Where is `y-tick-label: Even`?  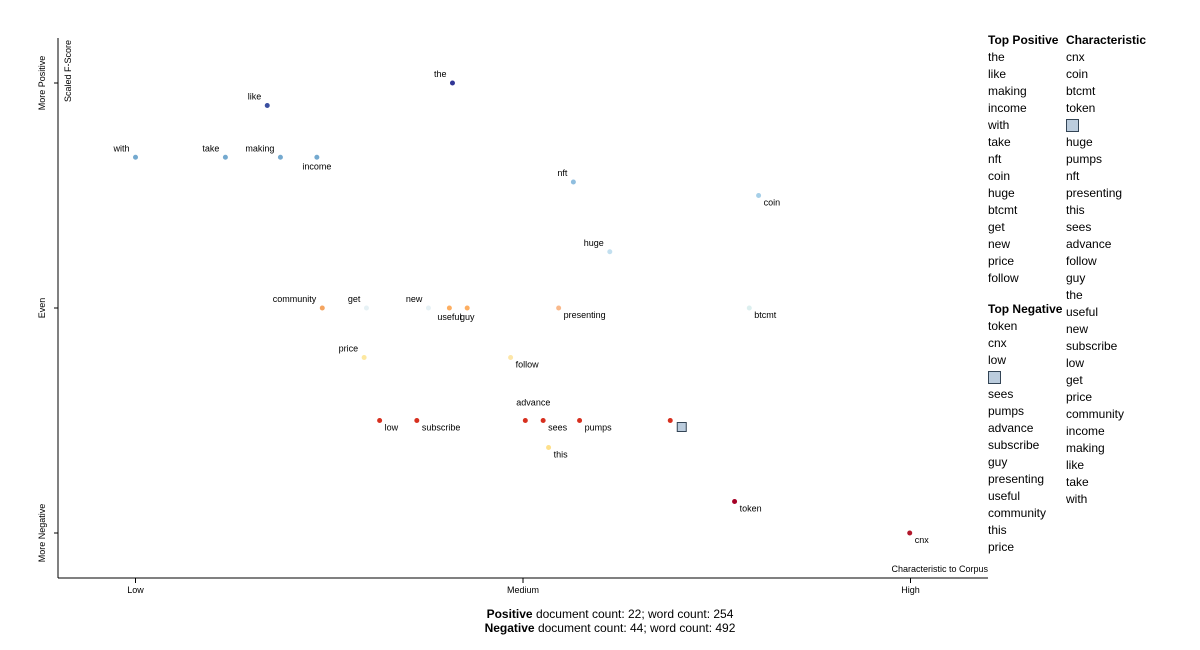
y-tick-label: Even is located at coordinates (42, 308).